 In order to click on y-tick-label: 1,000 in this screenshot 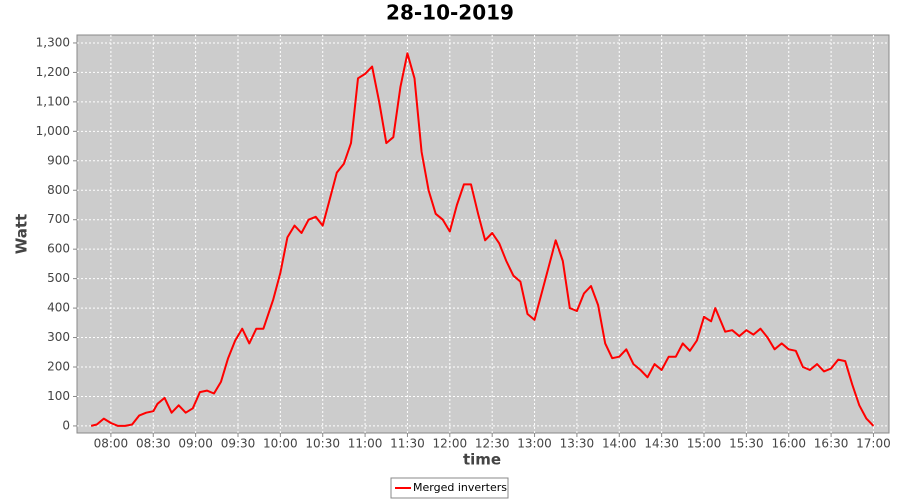, I will do `click(53, 131)`.